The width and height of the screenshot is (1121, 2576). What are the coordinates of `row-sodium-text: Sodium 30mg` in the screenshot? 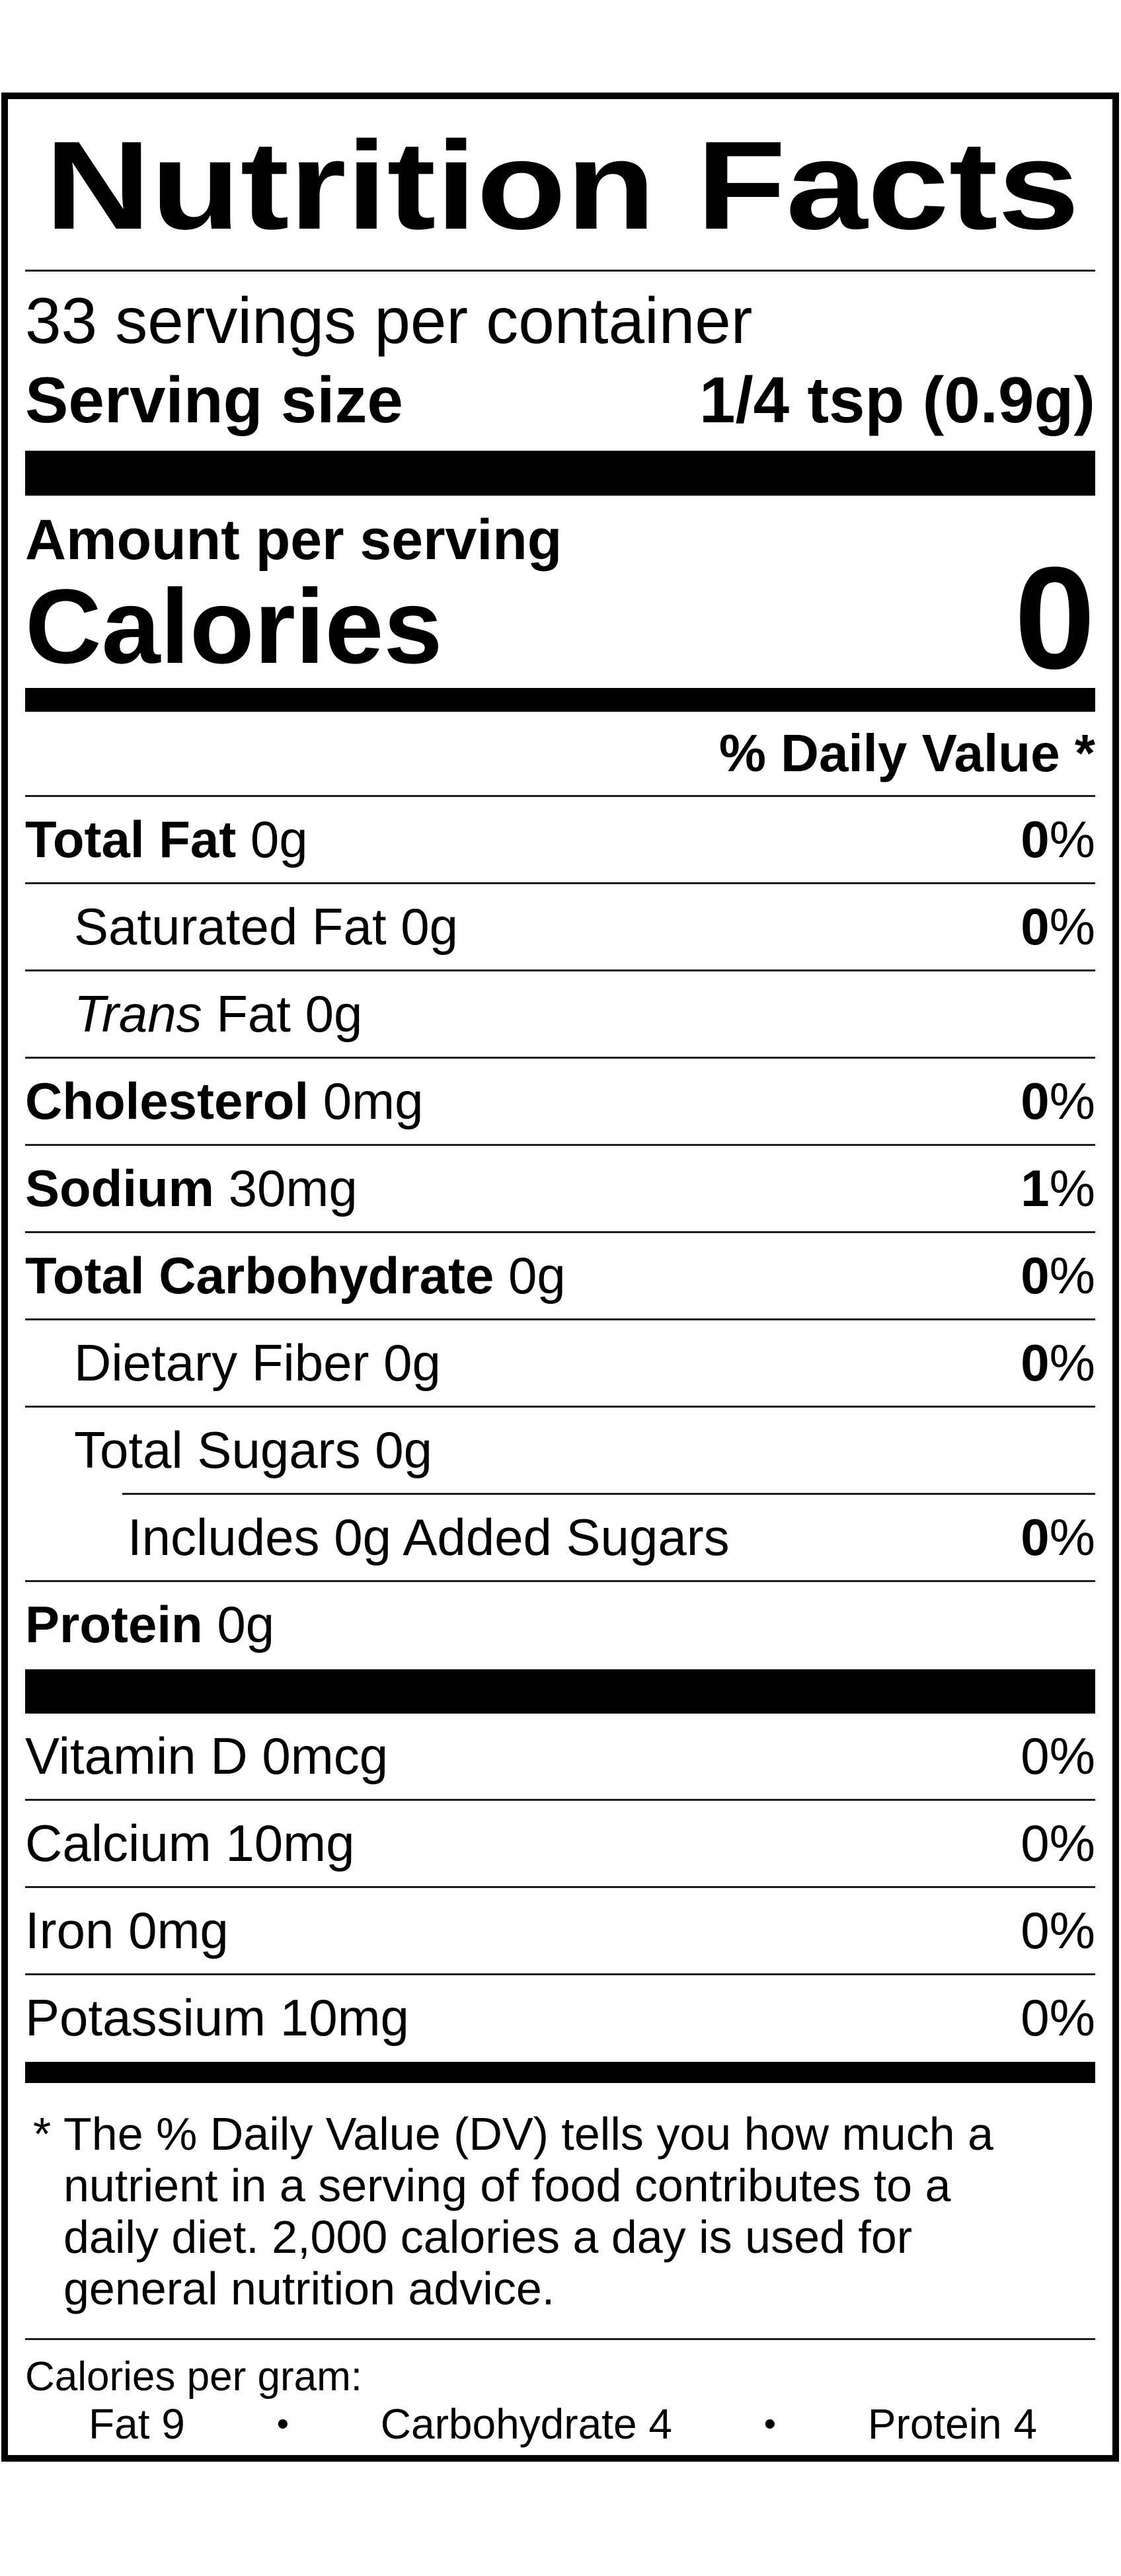 It's located at (192, 1189).